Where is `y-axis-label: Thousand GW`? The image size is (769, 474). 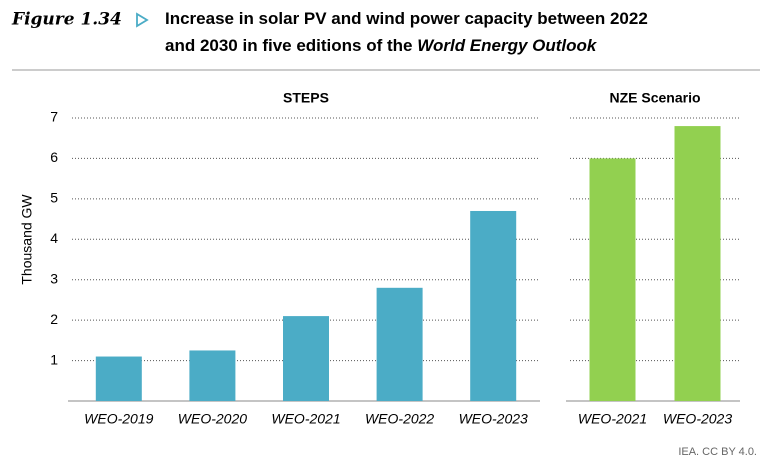
y-axis-label: Thousand GW is located at coordinates (27, 239).